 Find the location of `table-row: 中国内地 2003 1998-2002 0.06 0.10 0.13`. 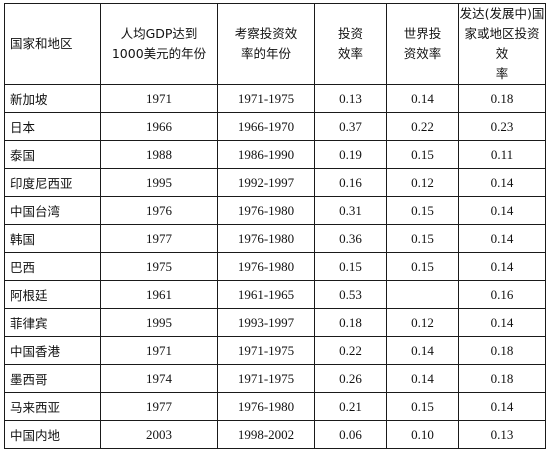

table-row: 中国内地 2003 1998-2002 0.06 0.10 0.13 is located at coordinates (275, 434).